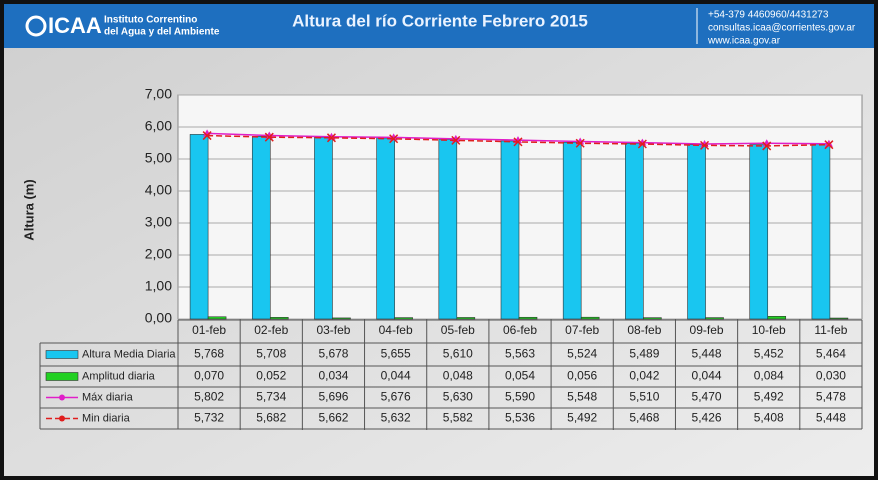 The width and height of the screenshot is (878, 485). I want to click on y-tick-label: 6,00, so click(158, 126).